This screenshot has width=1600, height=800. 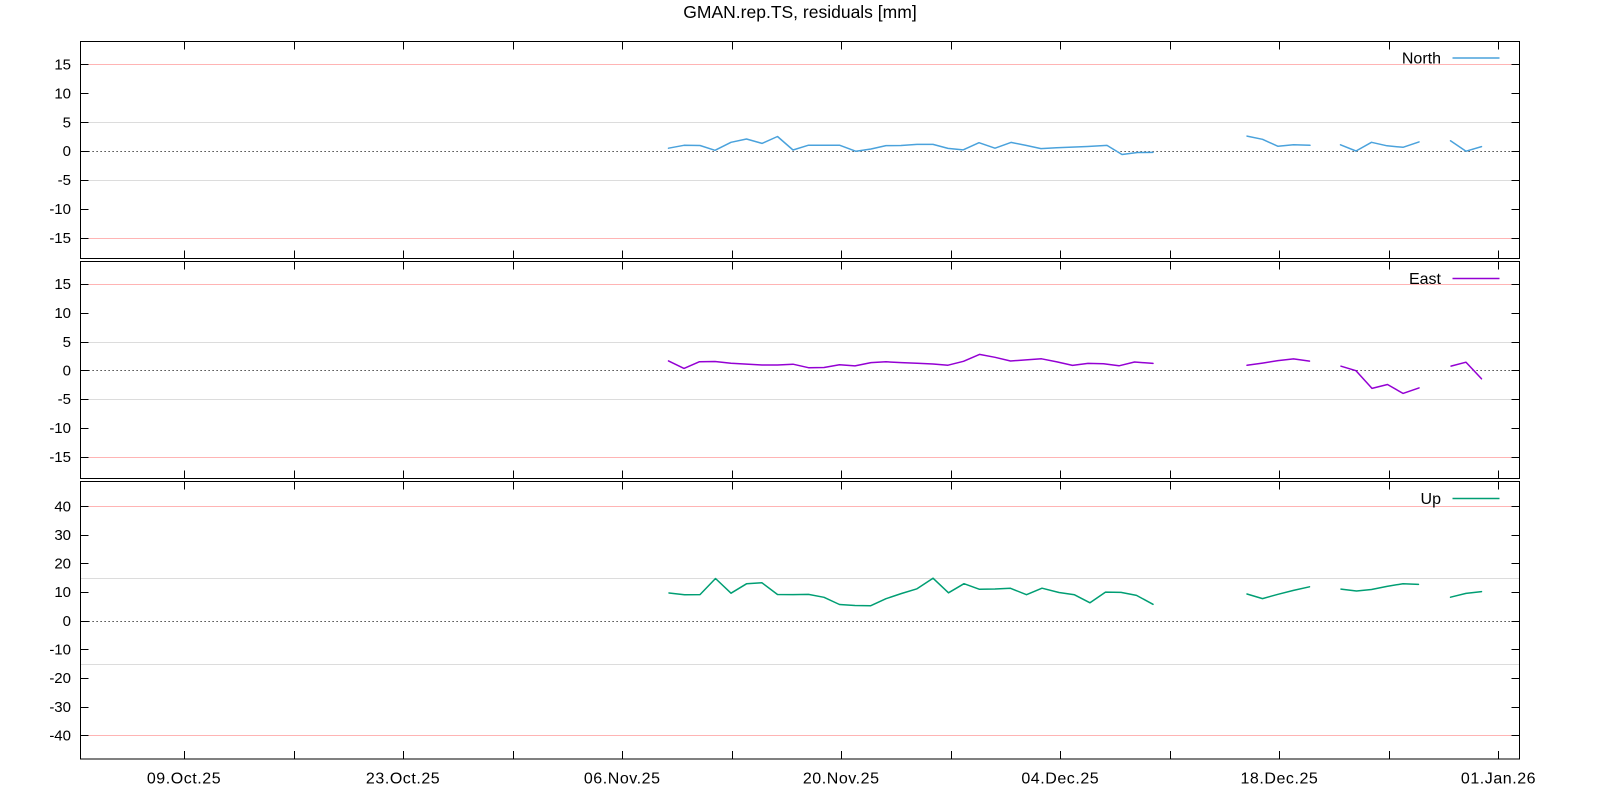 What do you see at coordinates (1279, 779) in the screenshot?
I see `svg-text: 18.Dec.25` at bounding box center [1279, 779].